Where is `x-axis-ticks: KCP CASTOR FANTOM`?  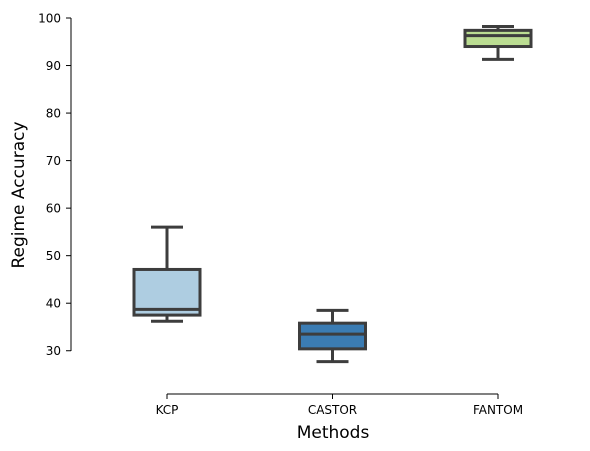
x-axis-ticks: KCP CASTOR FANTOM is located at coordinates (339, 405).